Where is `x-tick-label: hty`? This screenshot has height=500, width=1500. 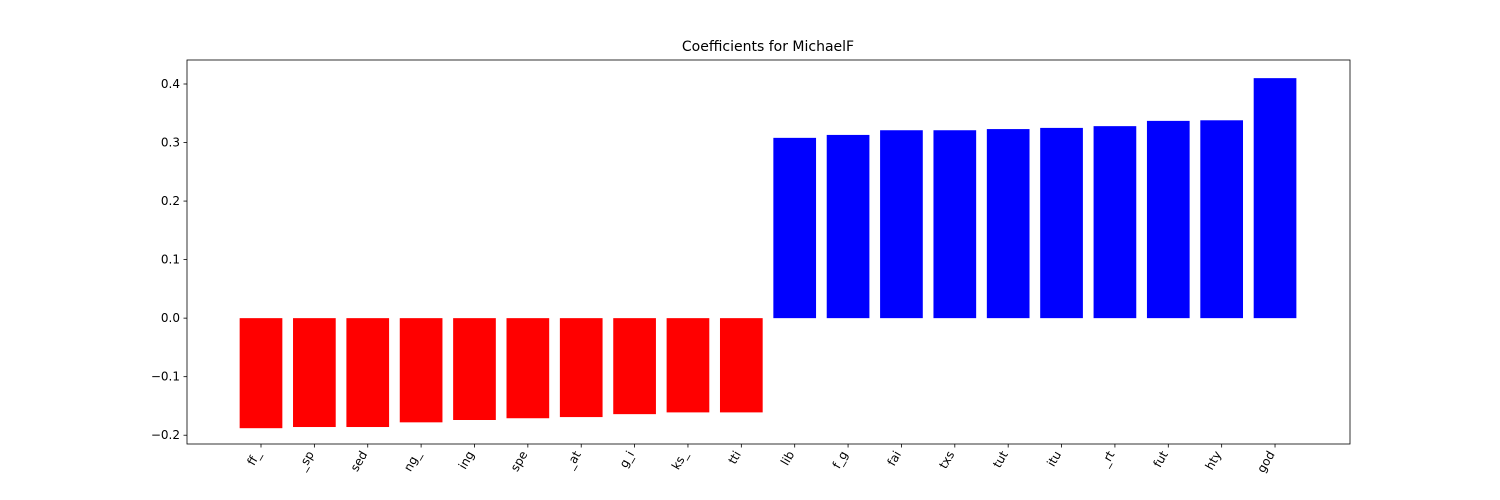 x-tick-label: hty is located at coordinates (1213, 461).